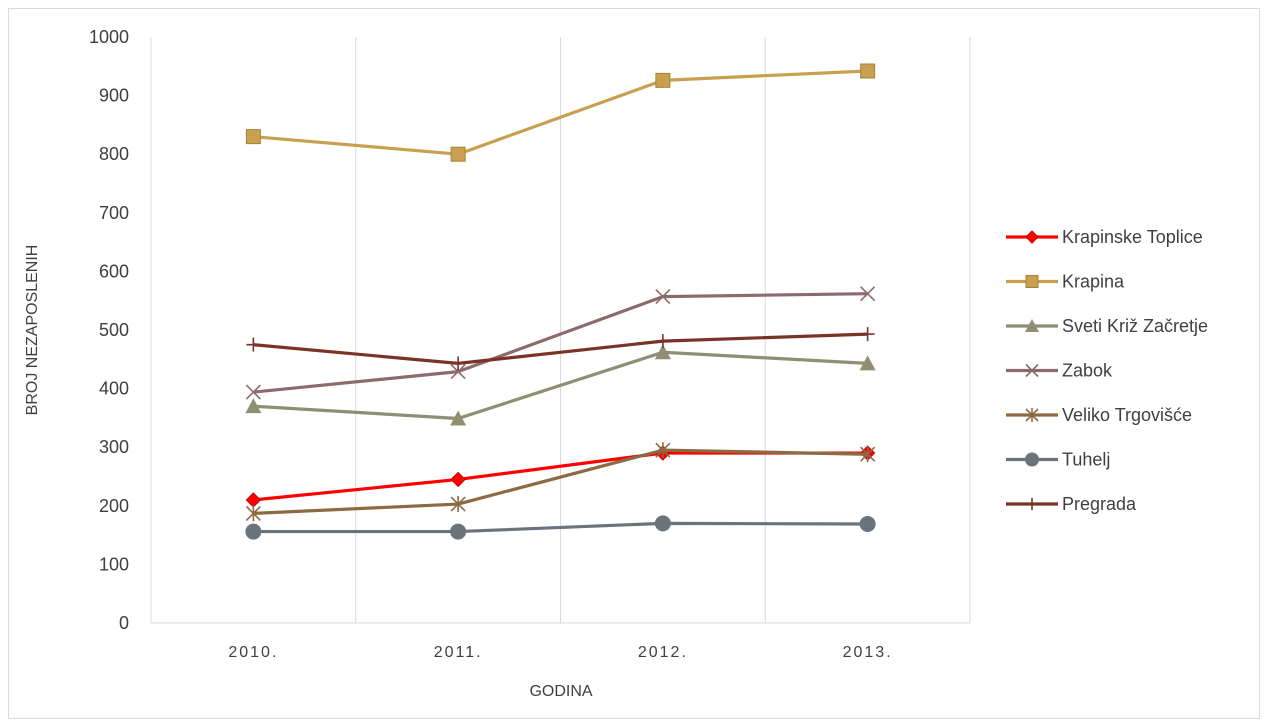  I want to click on legend-item: Krapinske Toplice, so click(1104, 237).